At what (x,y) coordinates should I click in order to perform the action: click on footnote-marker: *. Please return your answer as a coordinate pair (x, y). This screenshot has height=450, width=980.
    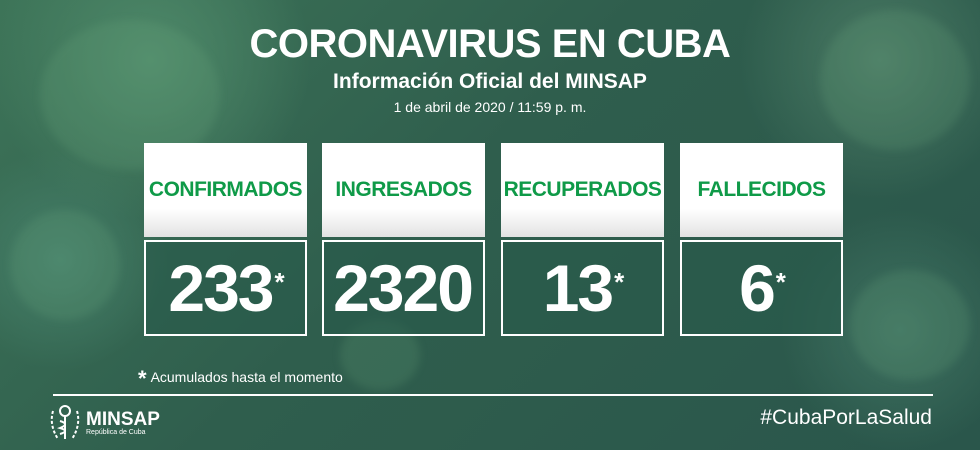
    Looking at the image, I should click on (142, 378).